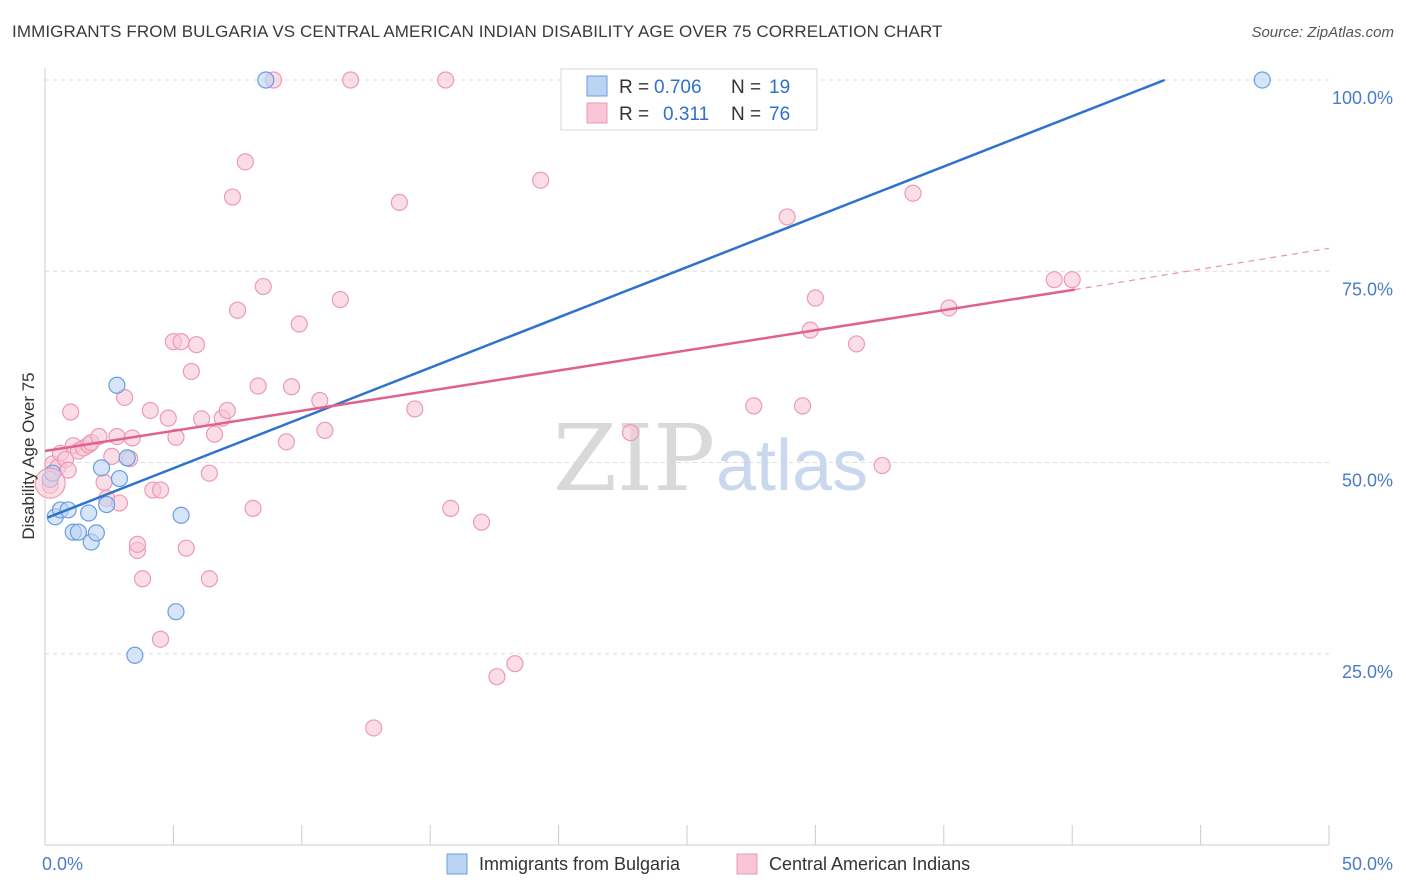 The width and height of the screenshot is (1406, 892). What do you see at coordinates (689, 99) in the screenshot?
I see `correlation-legend: R = 0.706 N = 19 R = 0.311 N = 76` at bounding box center [689, 99].